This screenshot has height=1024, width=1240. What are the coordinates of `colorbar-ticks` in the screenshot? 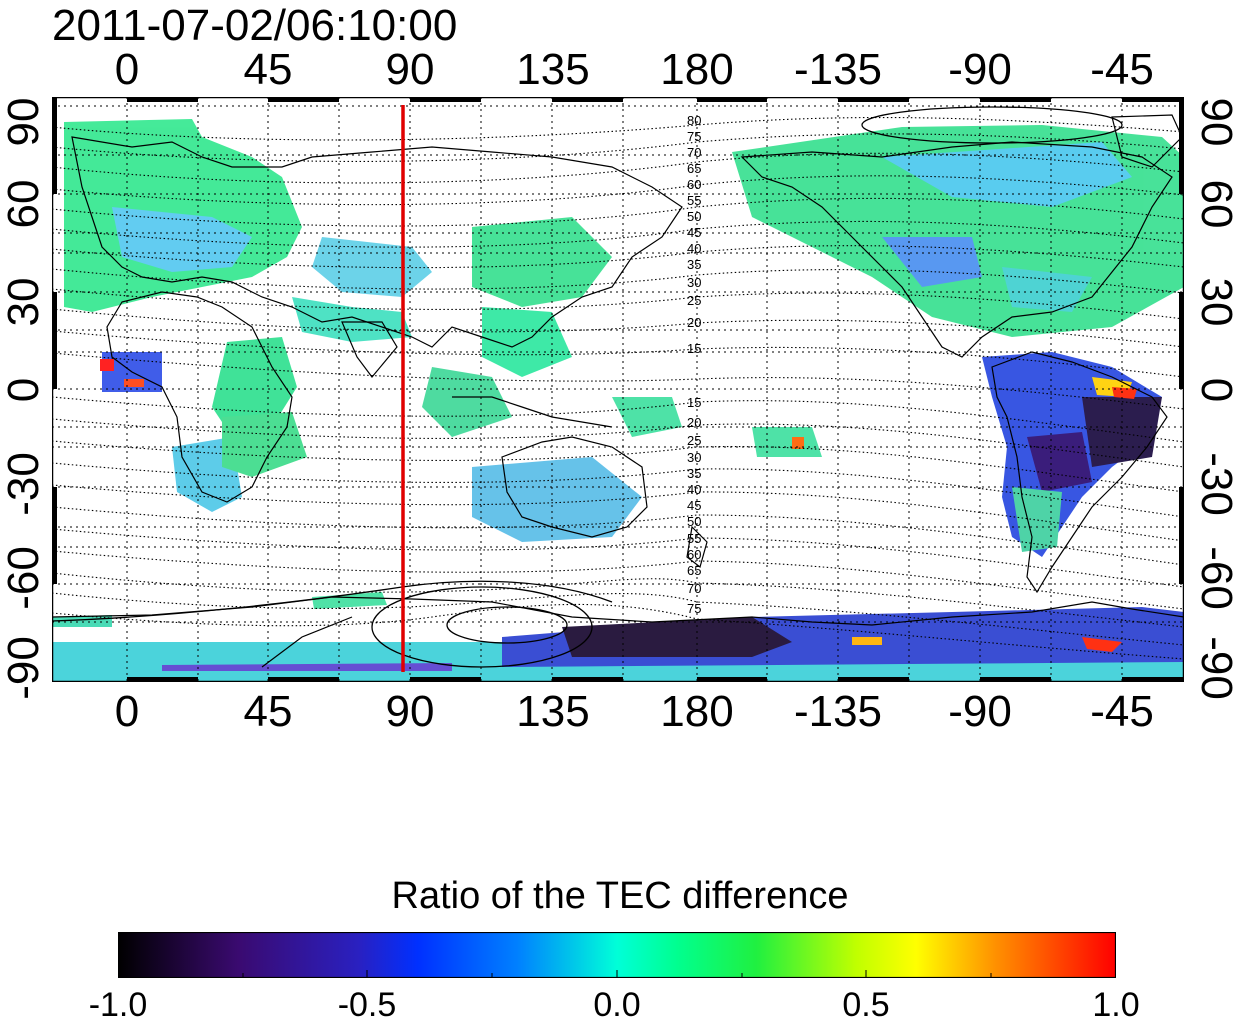 It's located at (617, 974).